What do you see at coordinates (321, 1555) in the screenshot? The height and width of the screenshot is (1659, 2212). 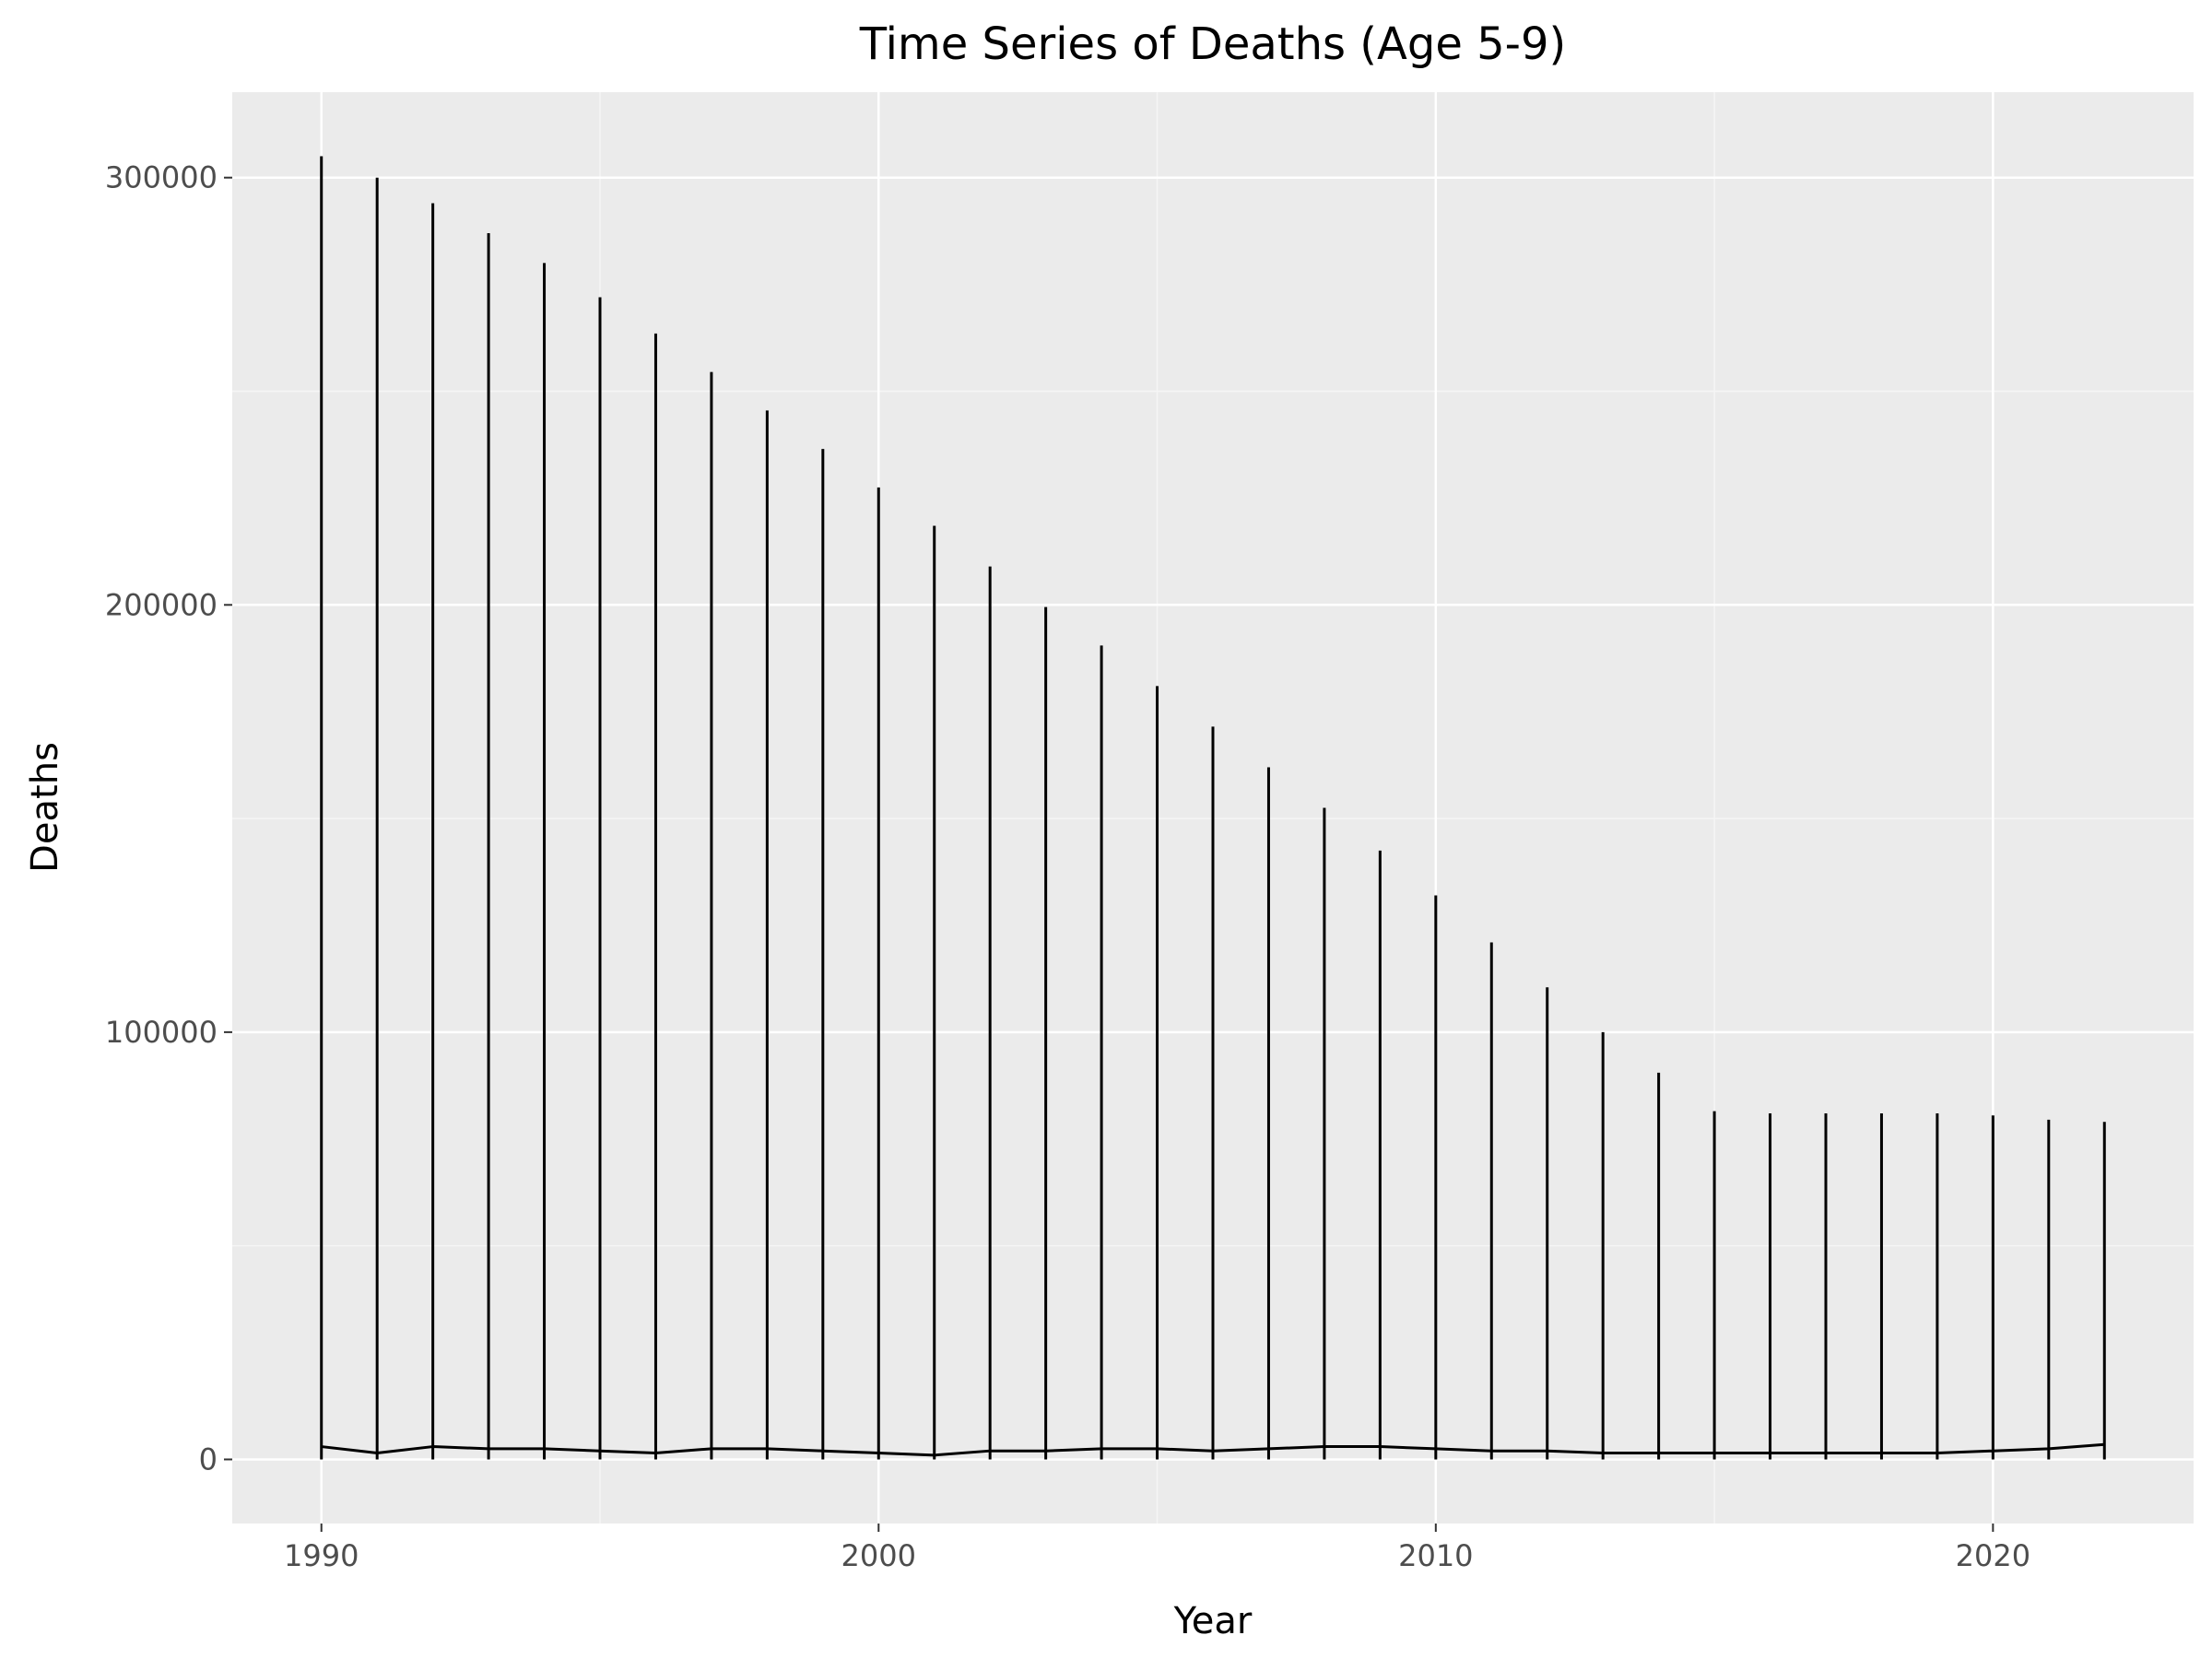 I see `x-tick-label: 1990` at bounding box center [321, 1555].